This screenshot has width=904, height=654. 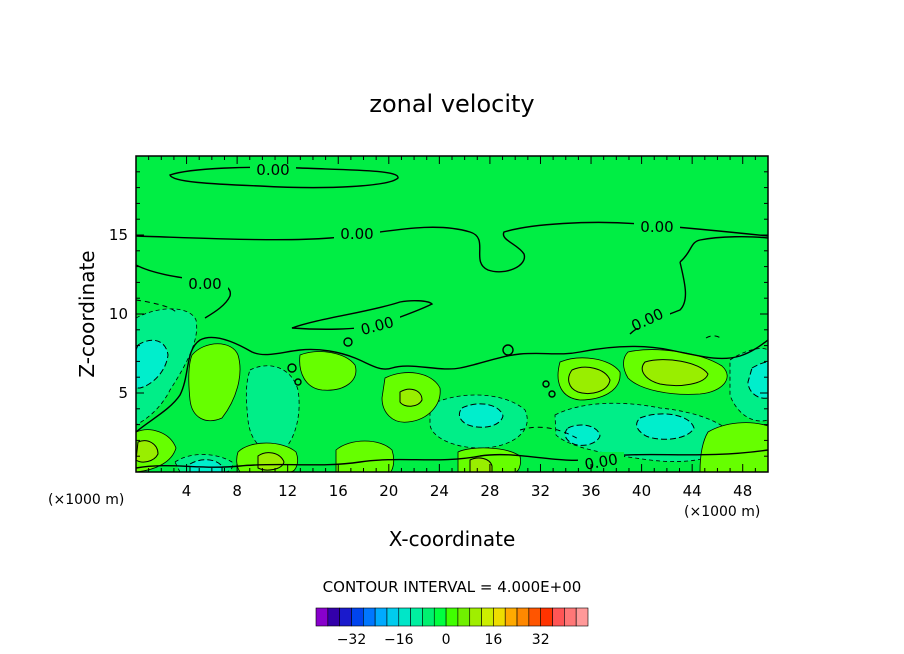 I want to click on colorbar-tick-label: 32, so click(x=541, y=640).